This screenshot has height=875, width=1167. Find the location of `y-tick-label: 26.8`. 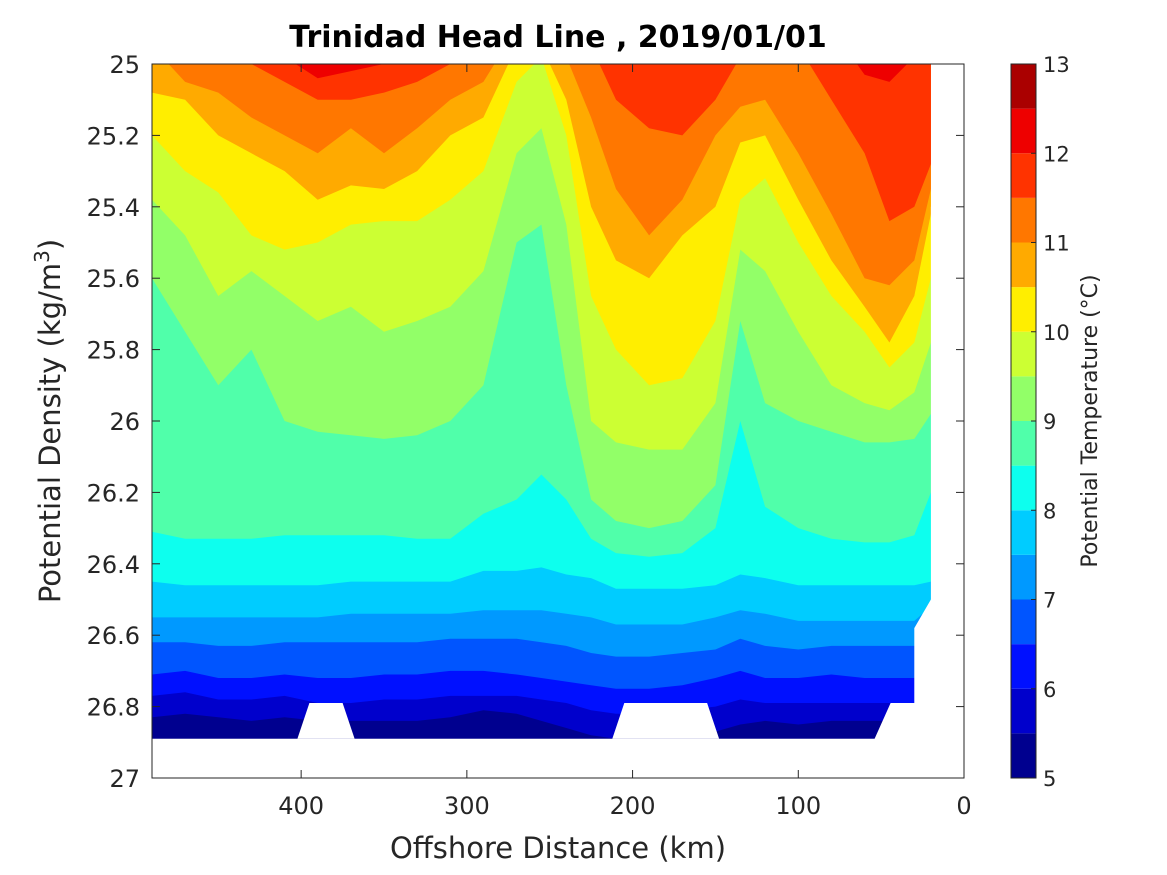

y-tick-label: 26.8 is located at coordinates (113, 708).